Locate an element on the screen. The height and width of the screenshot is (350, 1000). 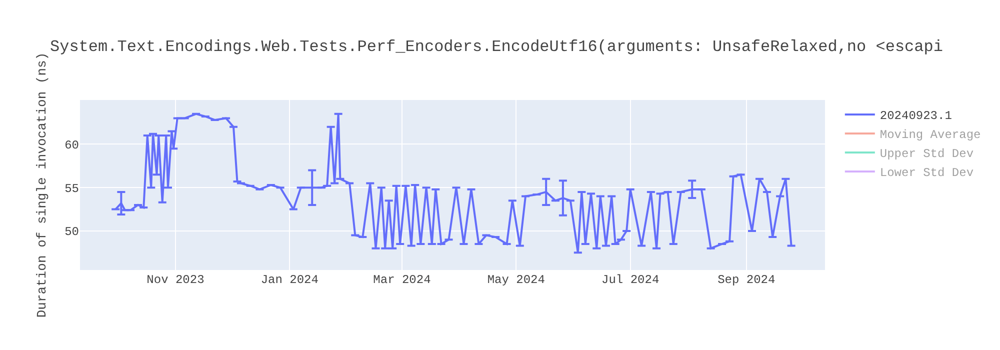
y-tick-label: 55 is located at coordinates (71, 189).